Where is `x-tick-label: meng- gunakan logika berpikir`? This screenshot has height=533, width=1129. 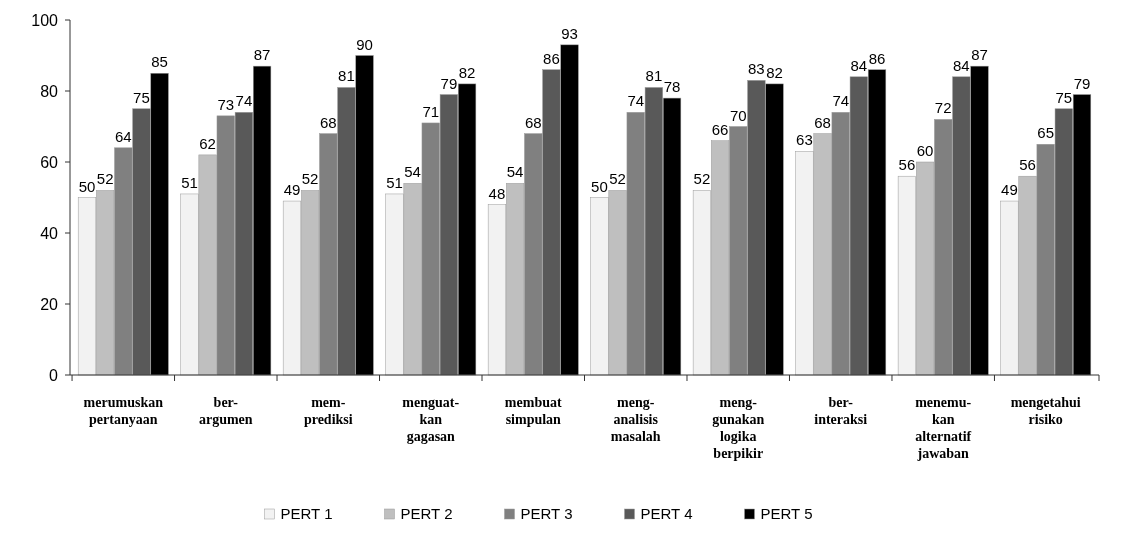
x-tick-label: meng- gunakan logika berpikir is located at coordinates (738, 428).